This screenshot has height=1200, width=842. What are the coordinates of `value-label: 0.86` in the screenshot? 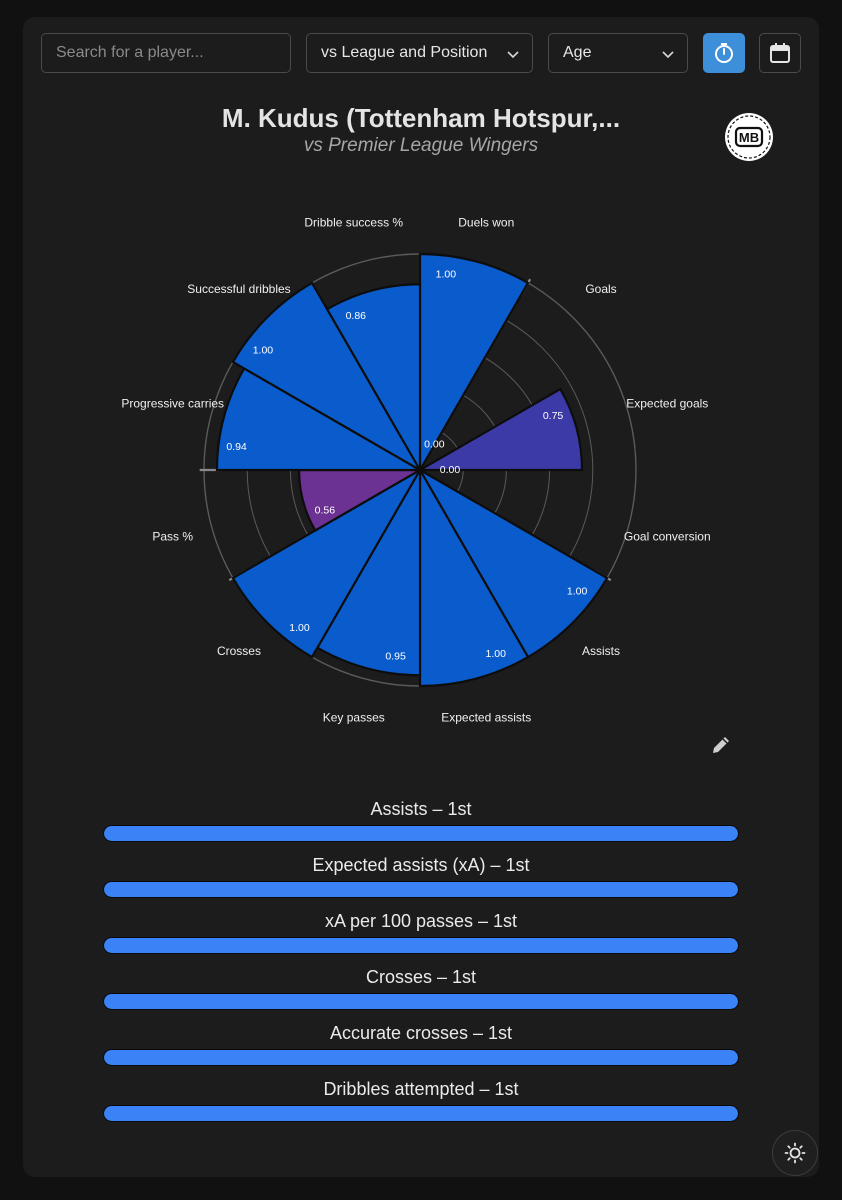 It's located at (356, 316).